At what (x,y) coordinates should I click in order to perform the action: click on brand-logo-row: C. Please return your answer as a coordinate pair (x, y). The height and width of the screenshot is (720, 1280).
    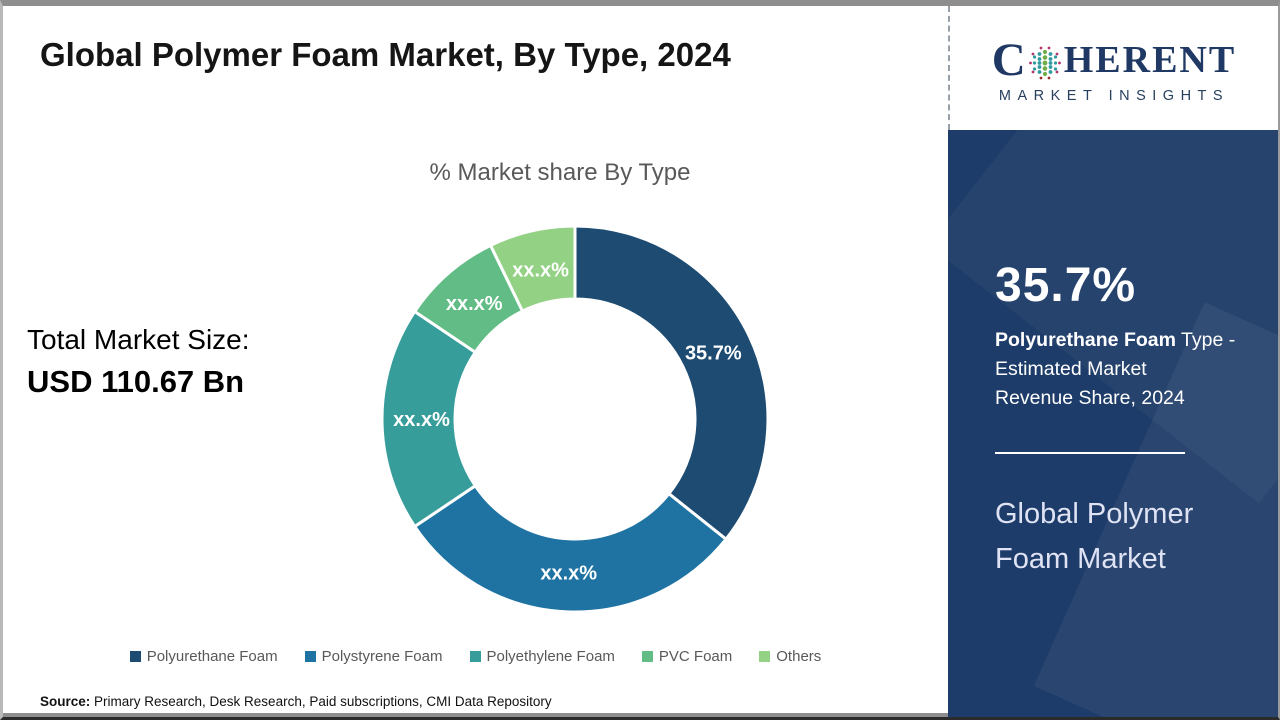
    Looking at the image, I should click on (1114, 59).